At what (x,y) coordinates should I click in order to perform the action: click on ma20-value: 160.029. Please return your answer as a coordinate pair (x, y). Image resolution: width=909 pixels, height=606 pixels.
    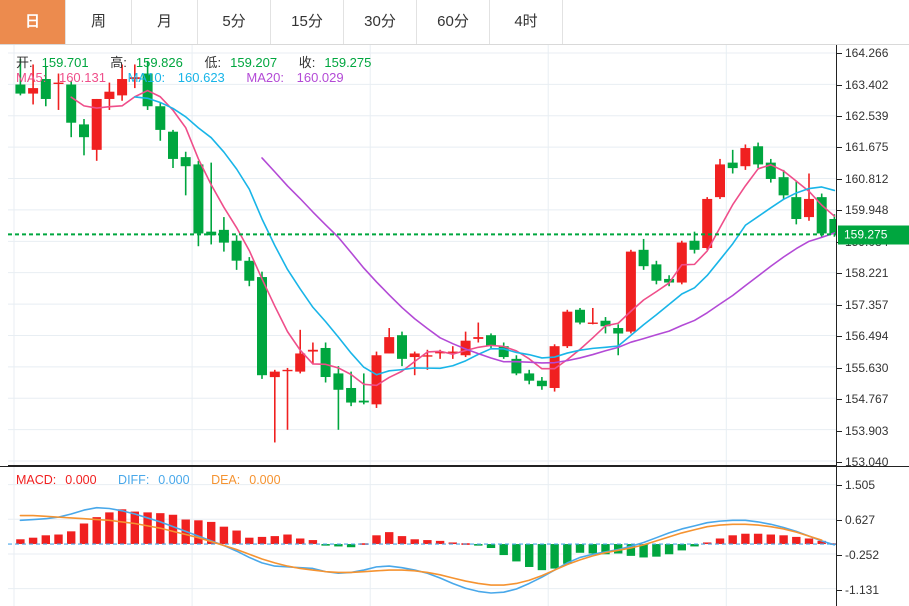
    Looking at the image, I should click on (320, 77).